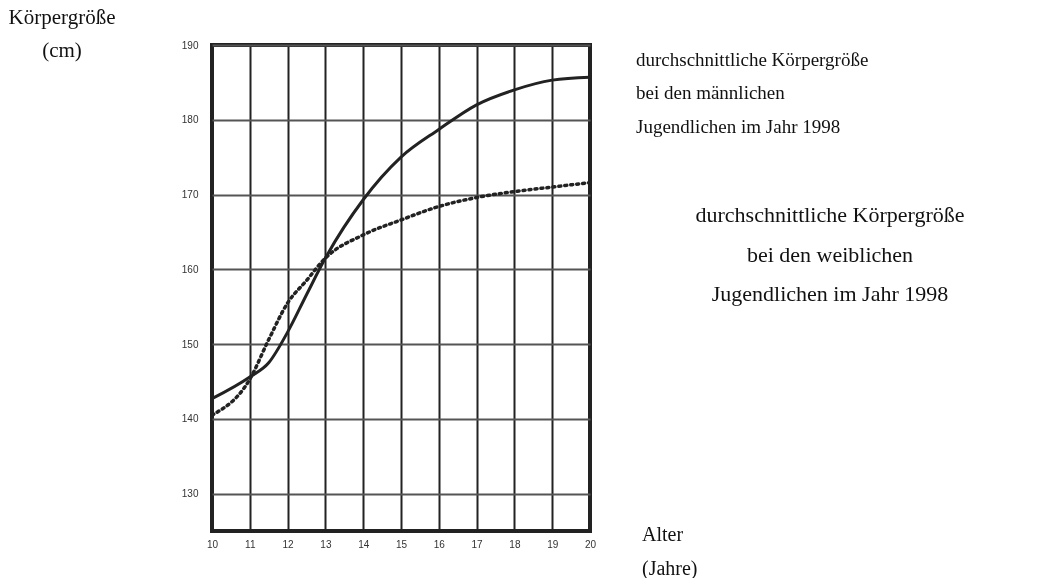 The height and width of the screenshot is (578, 1042). What do you see at coordinates (553, 544) in the screenshot?
I see `x-tick-label: 19` at bounding box center [553, 544].